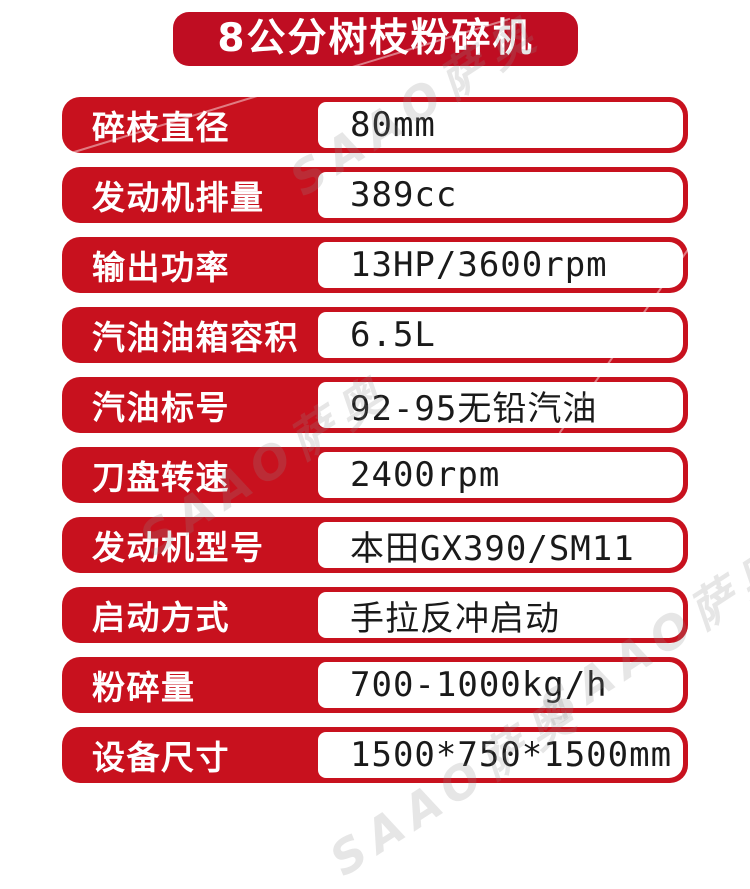  I want to click on spec-value: 2400rpm, so click(425, 475).